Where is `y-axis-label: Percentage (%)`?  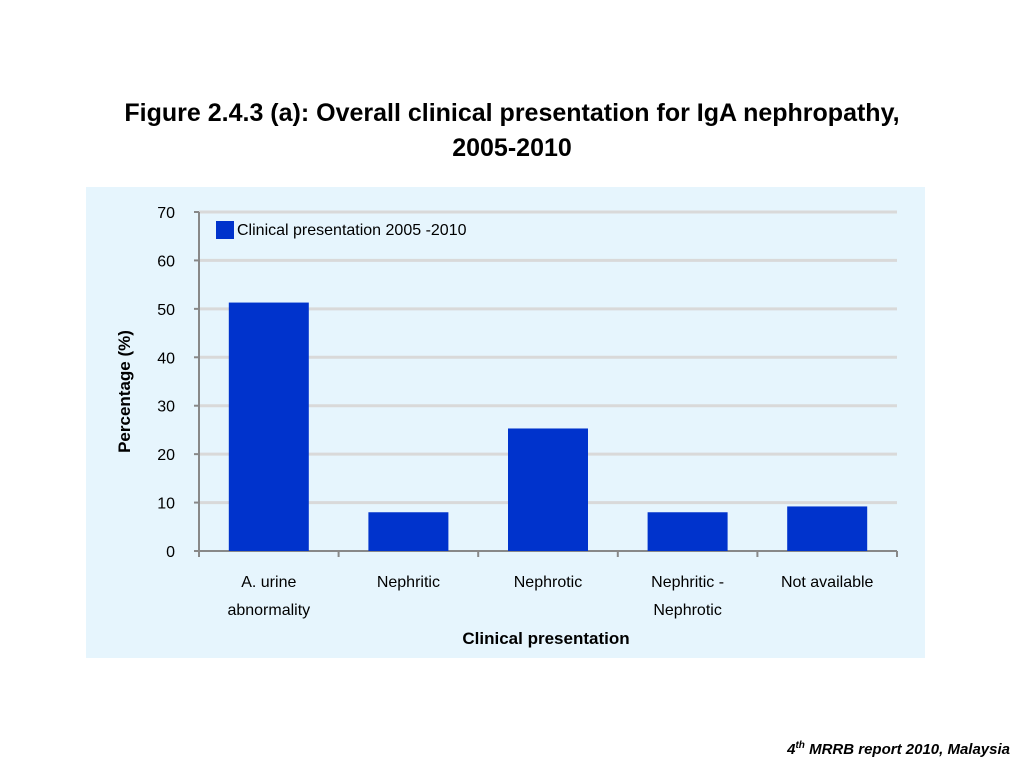 y-axis-label: Percentage (%) is located at coordinates (124, 391).